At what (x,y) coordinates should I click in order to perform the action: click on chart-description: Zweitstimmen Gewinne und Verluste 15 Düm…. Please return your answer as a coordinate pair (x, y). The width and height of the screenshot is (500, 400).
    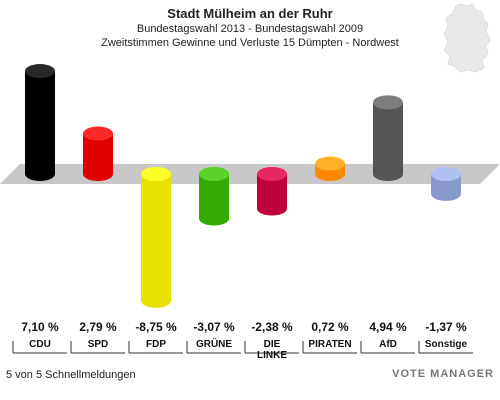
    Looking at the image, I should click on (250, 43).